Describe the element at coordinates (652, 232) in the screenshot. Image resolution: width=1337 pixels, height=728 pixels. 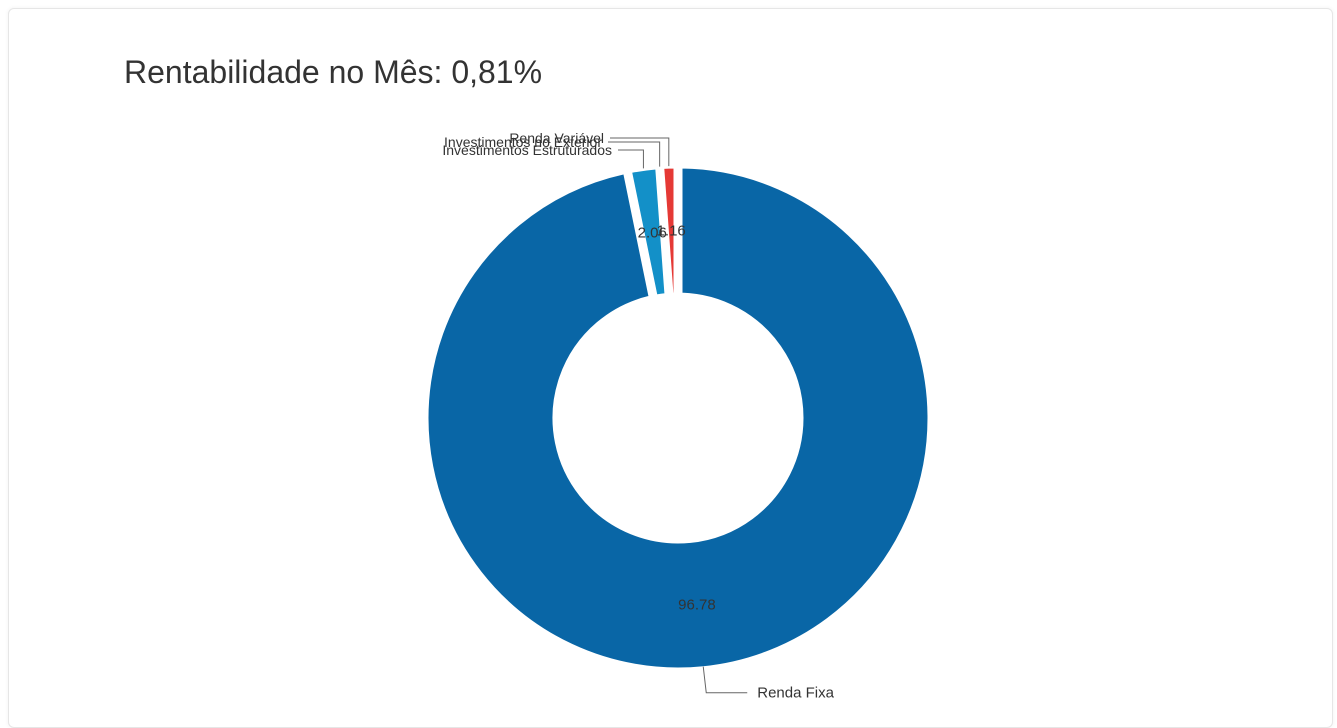
I see `value-label-investimentos-estruturados: 2.06` at that location.